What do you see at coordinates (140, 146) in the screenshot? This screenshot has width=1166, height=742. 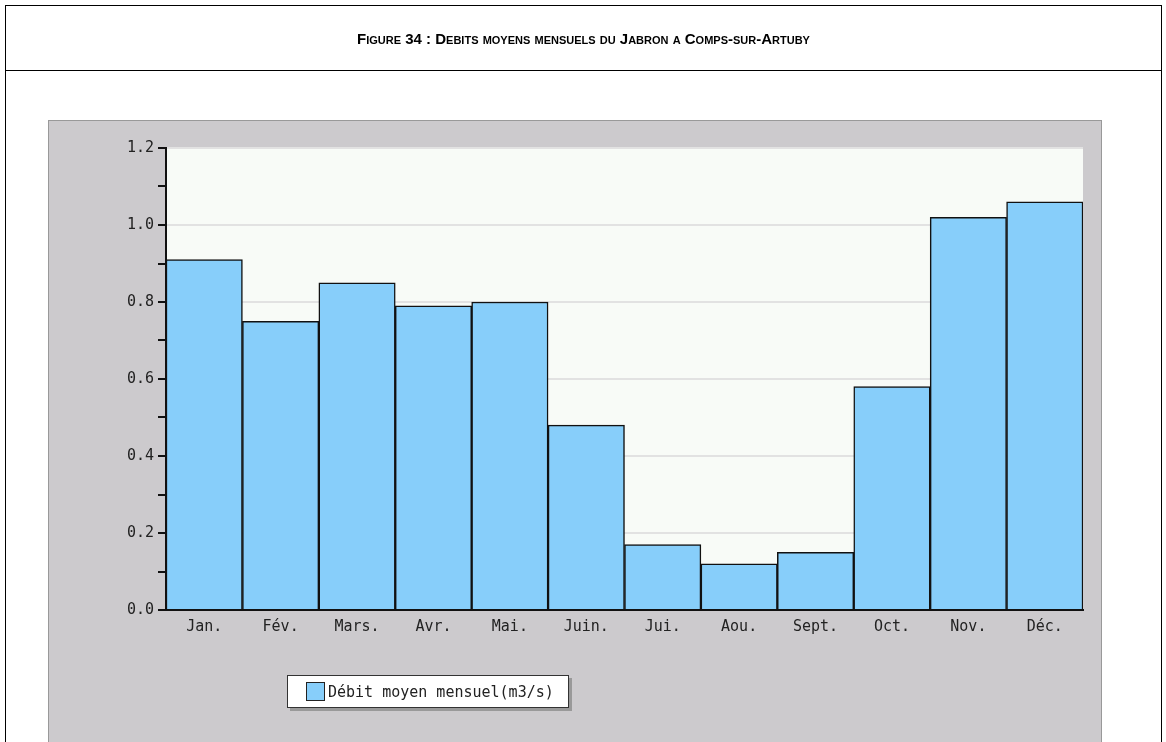 I see `y-tick-label: 1.2` at bounding box center [140, 146].